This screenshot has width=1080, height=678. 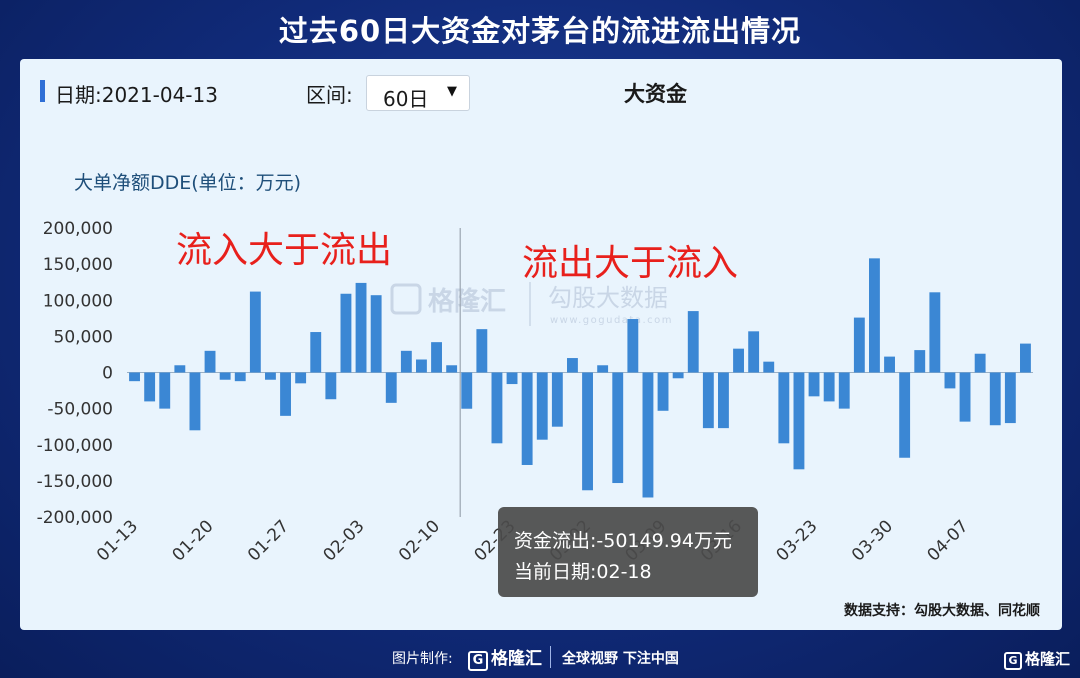 What do you see at coordinates (75, 482) in the screenshot?
I see `y-tick-label: -150,000` at bounding box center [75, 482].